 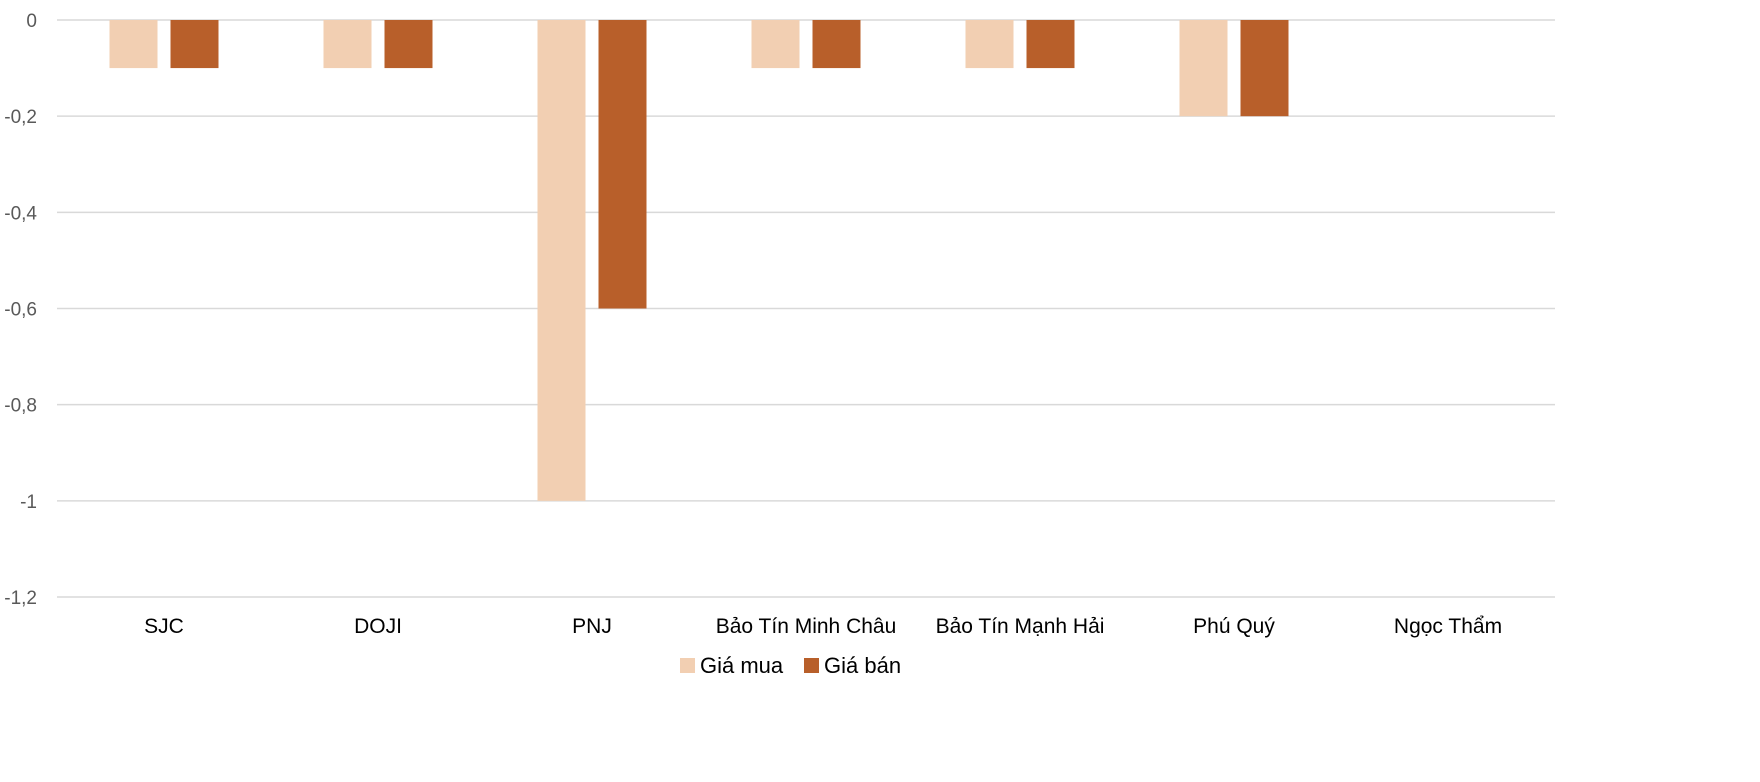 I want to click on y-tick-label: -0,8, so click(x=20, y=406).